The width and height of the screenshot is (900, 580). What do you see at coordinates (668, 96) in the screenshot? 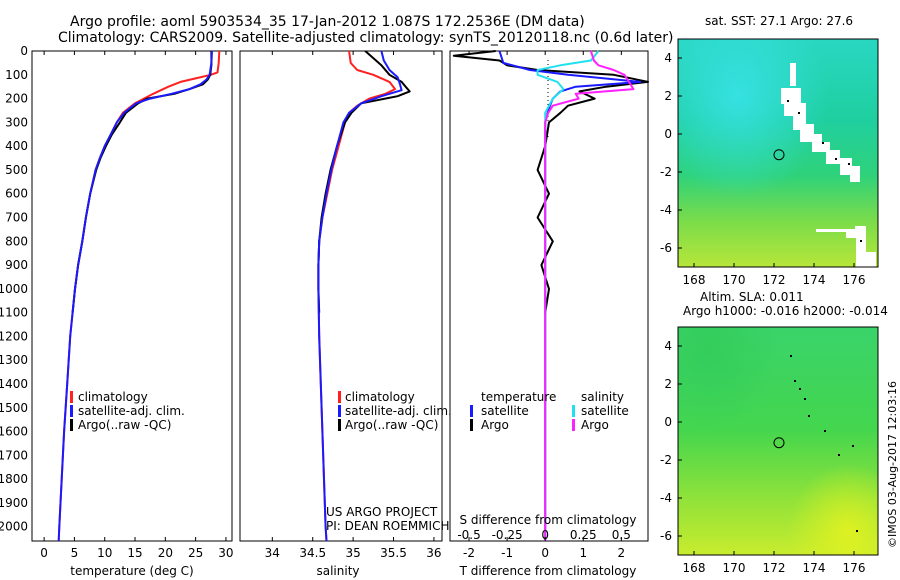
I see `map-y-tick-label: 2` at bounding box center [668, 96].